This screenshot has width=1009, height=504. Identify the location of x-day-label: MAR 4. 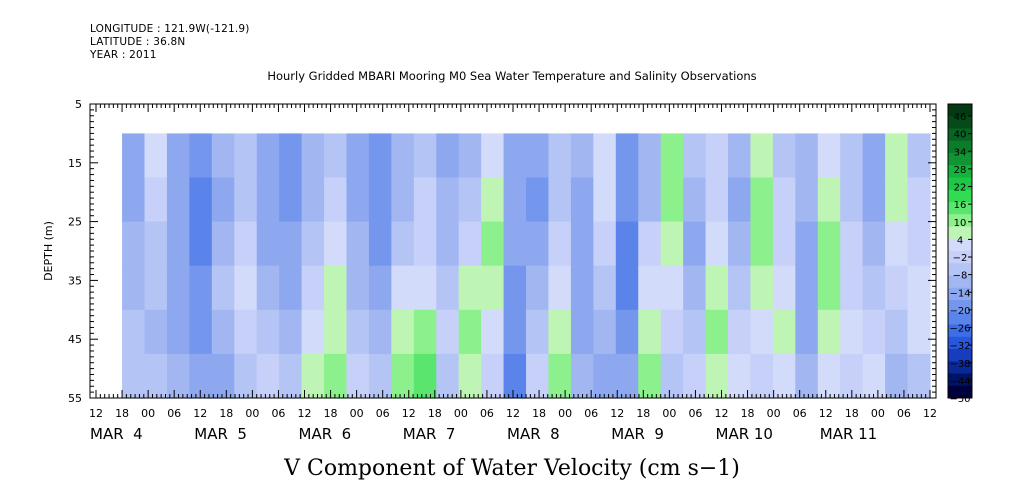
(116, 434).